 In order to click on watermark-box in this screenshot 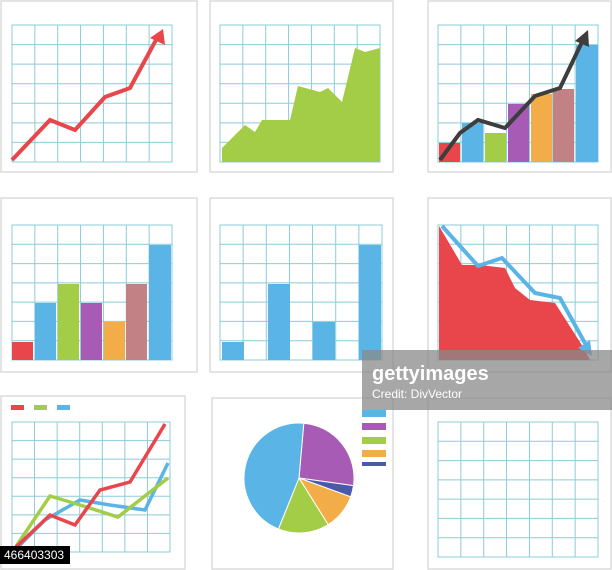, I will do `click(487, 380)`.